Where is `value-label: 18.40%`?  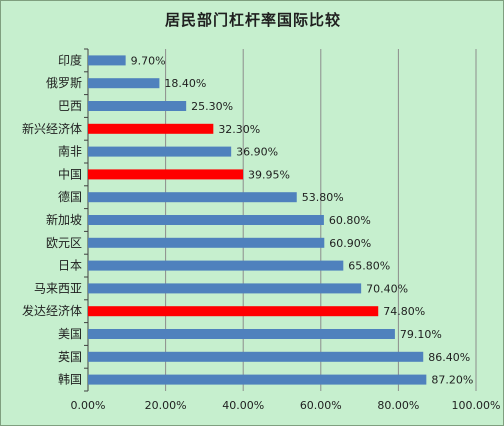
value-label: 18.40% is located at coordinates (185, 83).